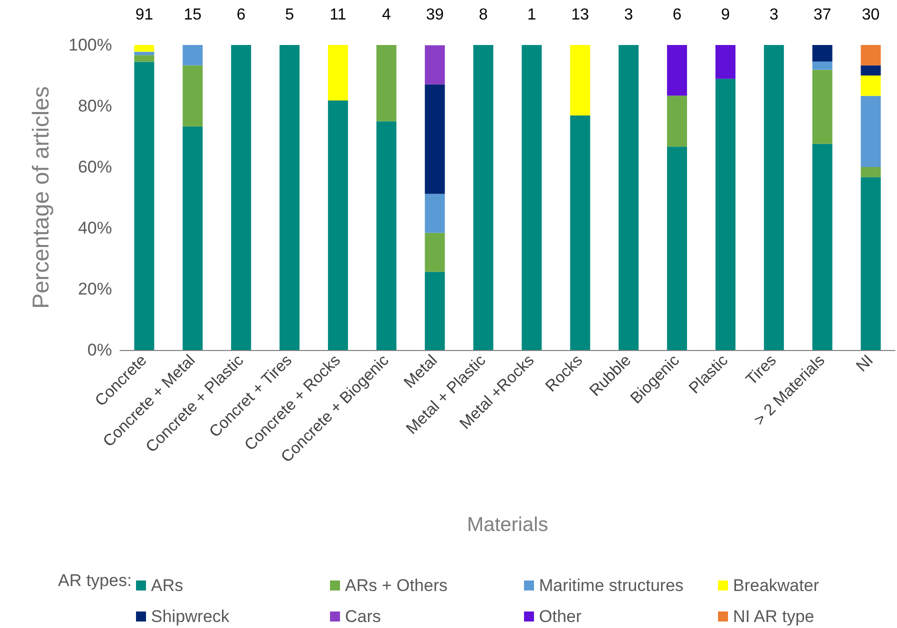 This screenshot has width=897, height=628. I want to click on y-tick-label: 100%, so click(90, 45).